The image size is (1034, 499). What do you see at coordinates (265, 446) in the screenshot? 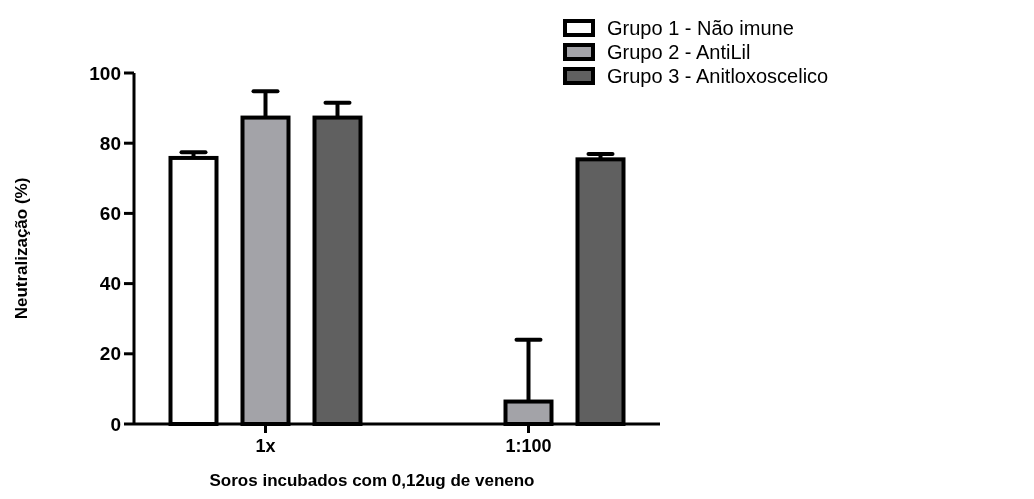
I see `x-tick-label: 1x` at bounding box center [265, 446].